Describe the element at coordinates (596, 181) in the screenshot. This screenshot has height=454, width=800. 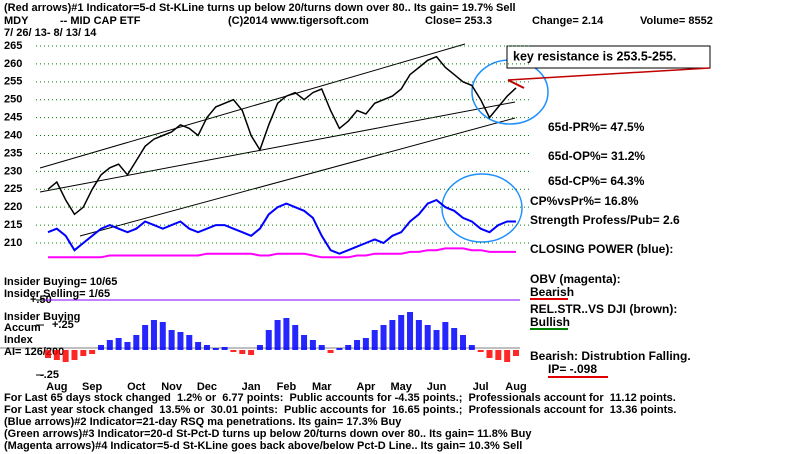
I see `annotation: 65d-CP%= 64.3%` at that location.